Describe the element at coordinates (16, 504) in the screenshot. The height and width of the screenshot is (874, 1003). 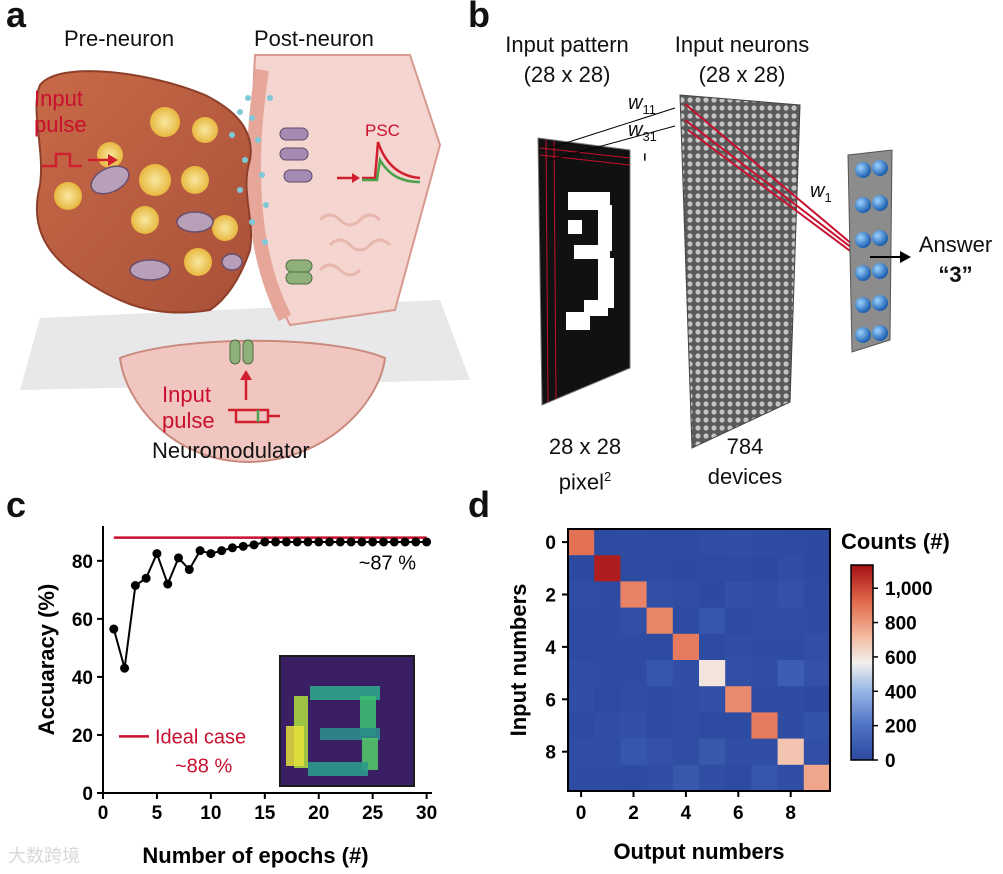
I see `panel-label-c: c` at that location.